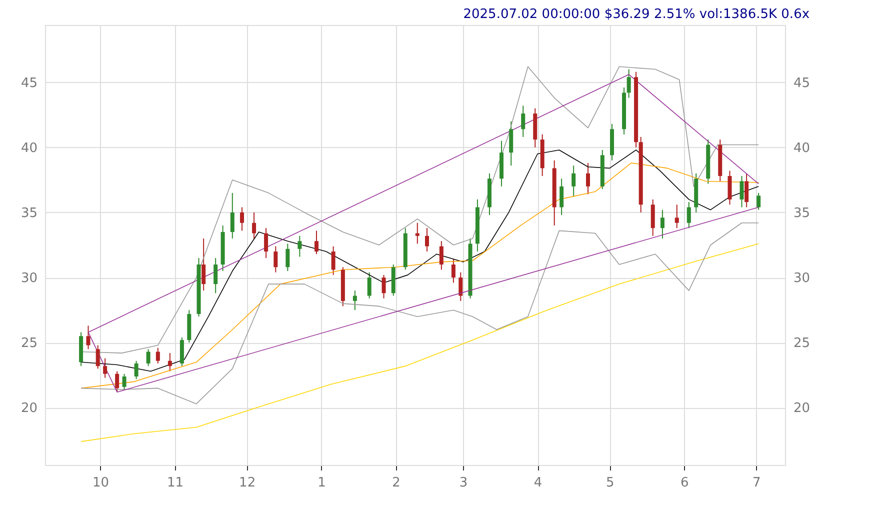 This screenshot has height=505, width=872. Describe the element at coordinates (684, 483) in the screenshot. I see `x-tick-label: 6` at that location.